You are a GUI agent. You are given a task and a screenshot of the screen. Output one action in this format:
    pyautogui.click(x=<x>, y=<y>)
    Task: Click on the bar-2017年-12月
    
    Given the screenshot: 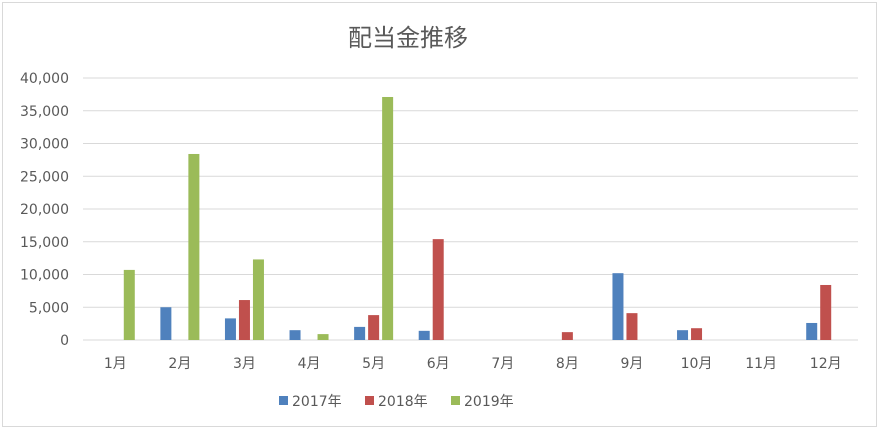 What is the action you would take?
    pyautogui.click(x=812, y=331)
    